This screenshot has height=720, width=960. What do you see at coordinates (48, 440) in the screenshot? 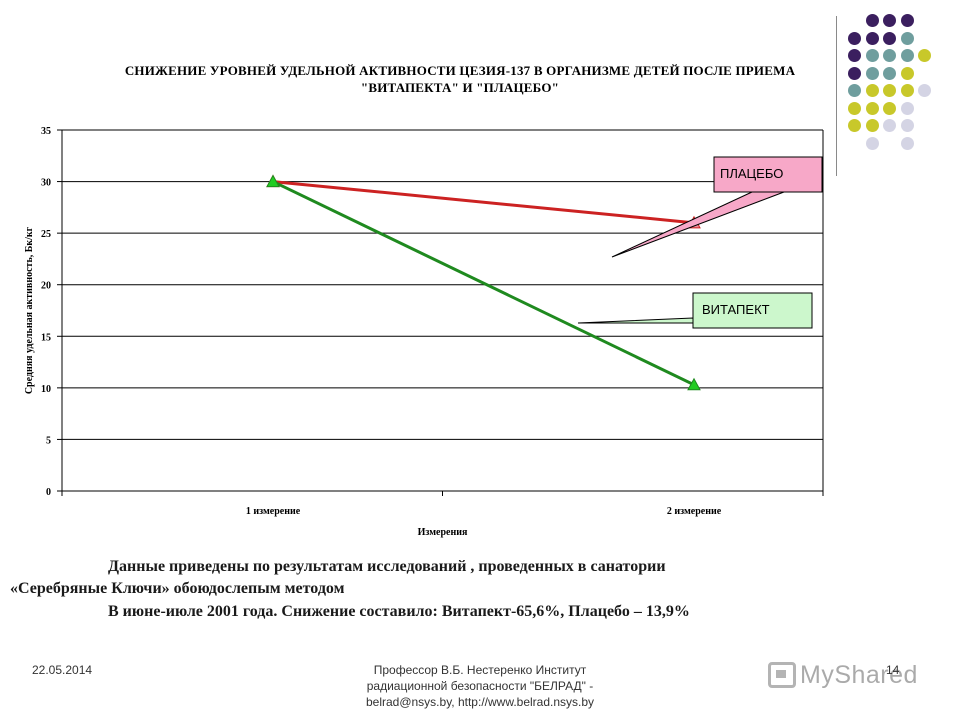
I see `y-tick-label: 5` at bounding box center [48, 440].